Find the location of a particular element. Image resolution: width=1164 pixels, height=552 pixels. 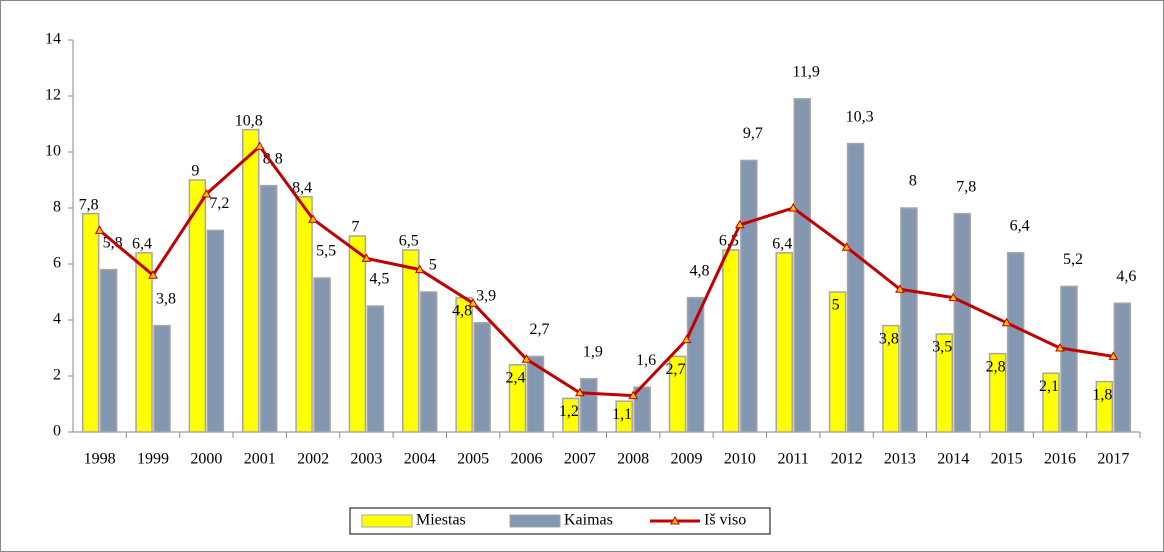

legend-label: Miestas is located at coordinates (441, 520).